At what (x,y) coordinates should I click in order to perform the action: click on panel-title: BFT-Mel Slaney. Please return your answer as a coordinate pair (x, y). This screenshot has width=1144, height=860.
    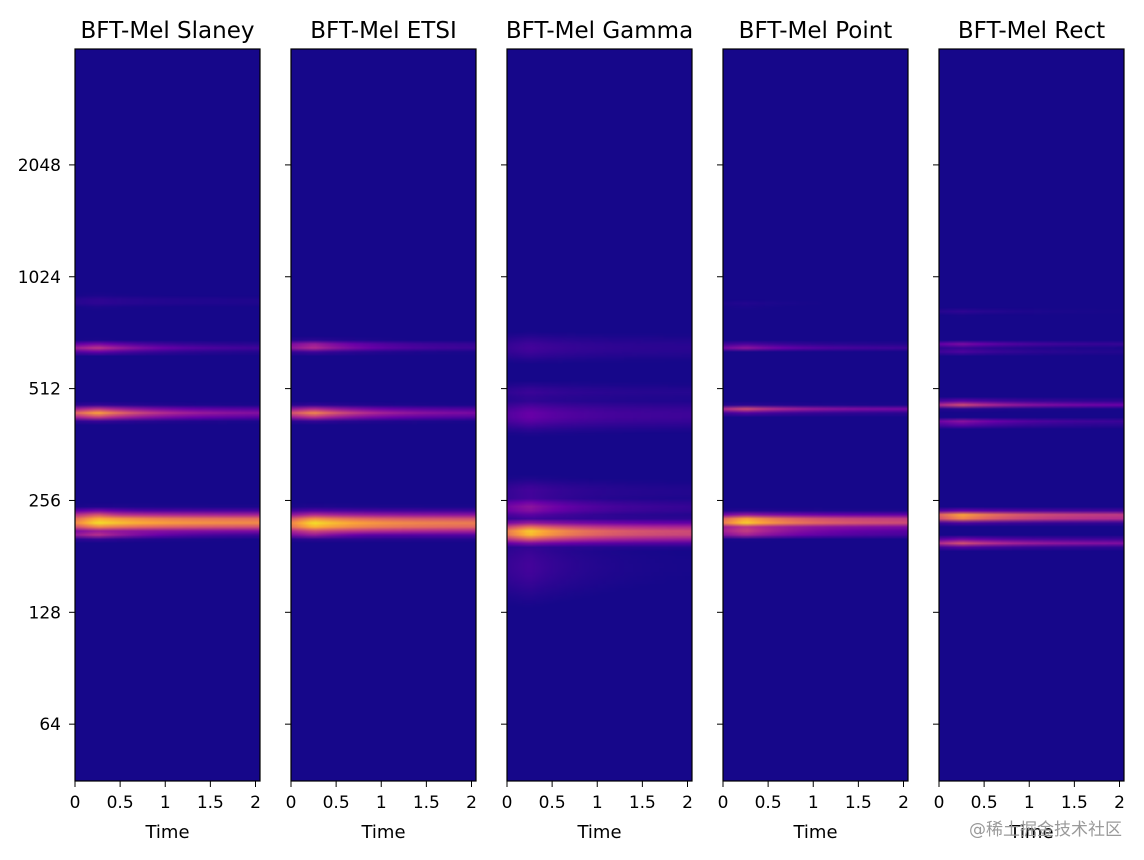
    Looking at the image, I should click on (168, 31).